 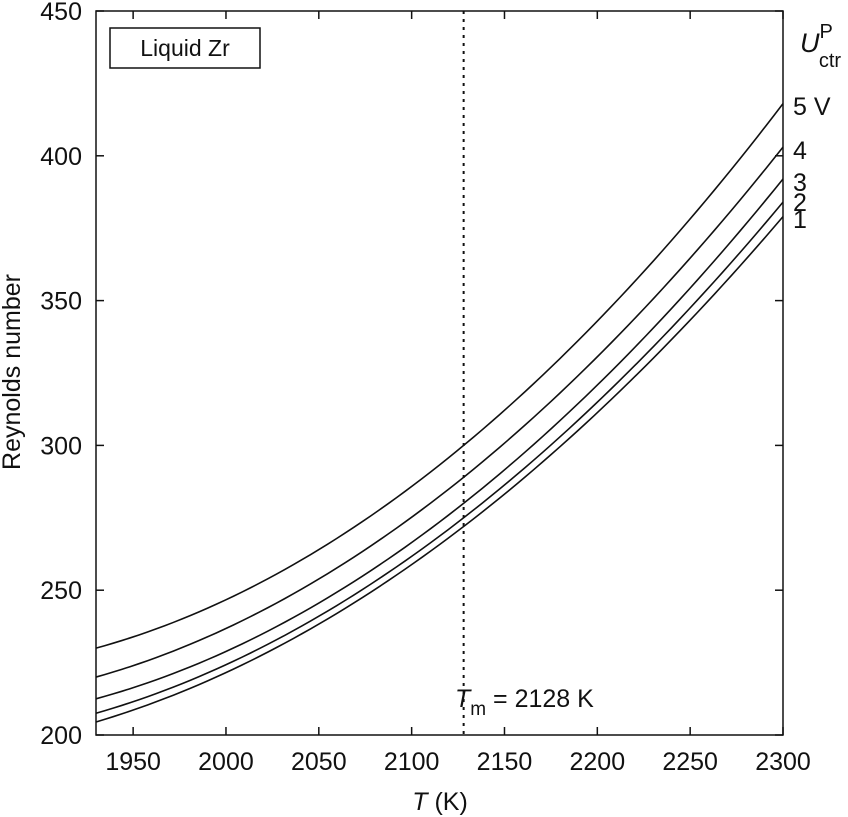 I want to click on y-tick-label: 250, so click(x=61, y=591).